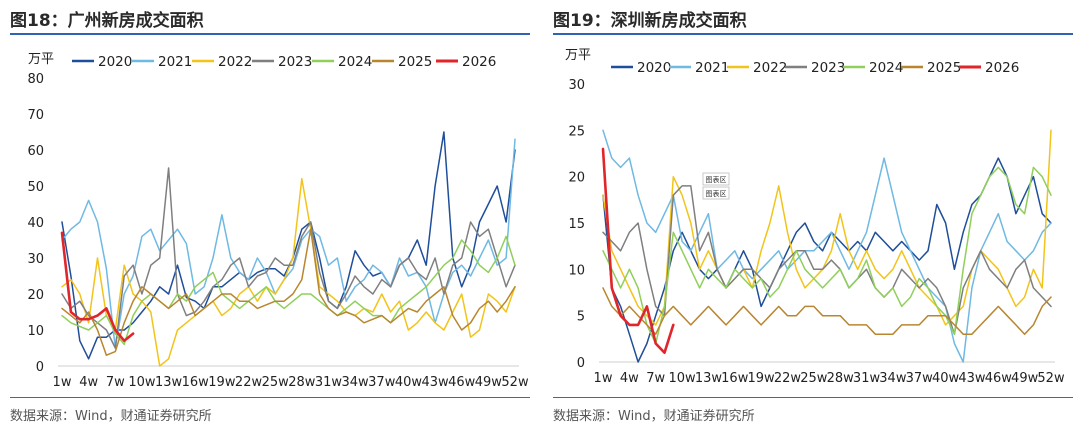  Describe the element at coordinates (650, 21) in the screenshot. I see `figure-title: 图19：深圳新房成交面积` at that location.